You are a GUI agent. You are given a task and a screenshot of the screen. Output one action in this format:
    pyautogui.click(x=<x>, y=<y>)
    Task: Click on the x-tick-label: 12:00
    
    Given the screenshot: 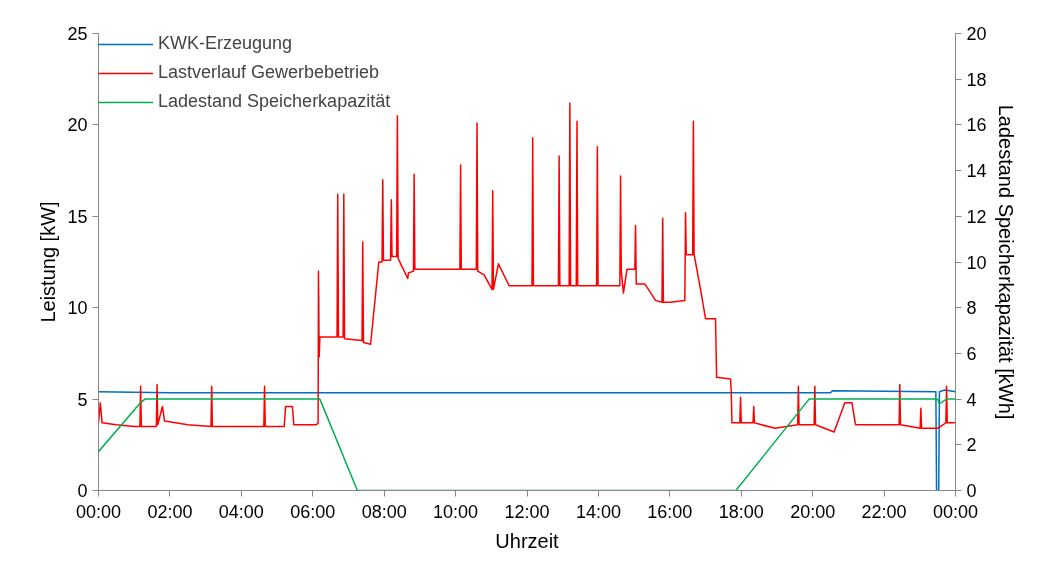 What is the action you would take?
    pyautogui.click(x=527, y=511)
    